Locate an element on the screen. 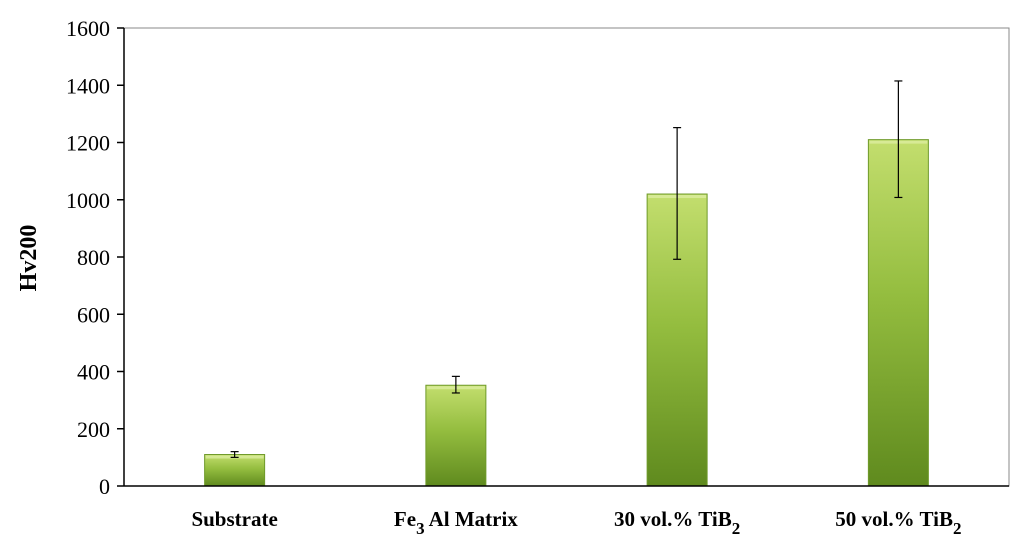 The height and width of the screenshot is (556, 1024). x-category-label: Fe3 Al Matrix is located at coordinates (456, 522).